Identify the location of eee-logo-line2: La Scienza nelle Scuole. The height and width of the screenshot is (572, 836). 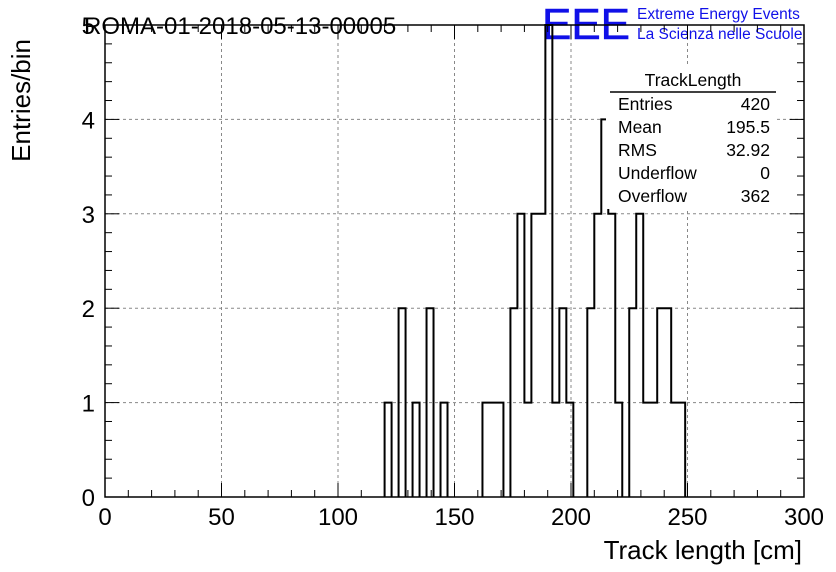
(719, 34).